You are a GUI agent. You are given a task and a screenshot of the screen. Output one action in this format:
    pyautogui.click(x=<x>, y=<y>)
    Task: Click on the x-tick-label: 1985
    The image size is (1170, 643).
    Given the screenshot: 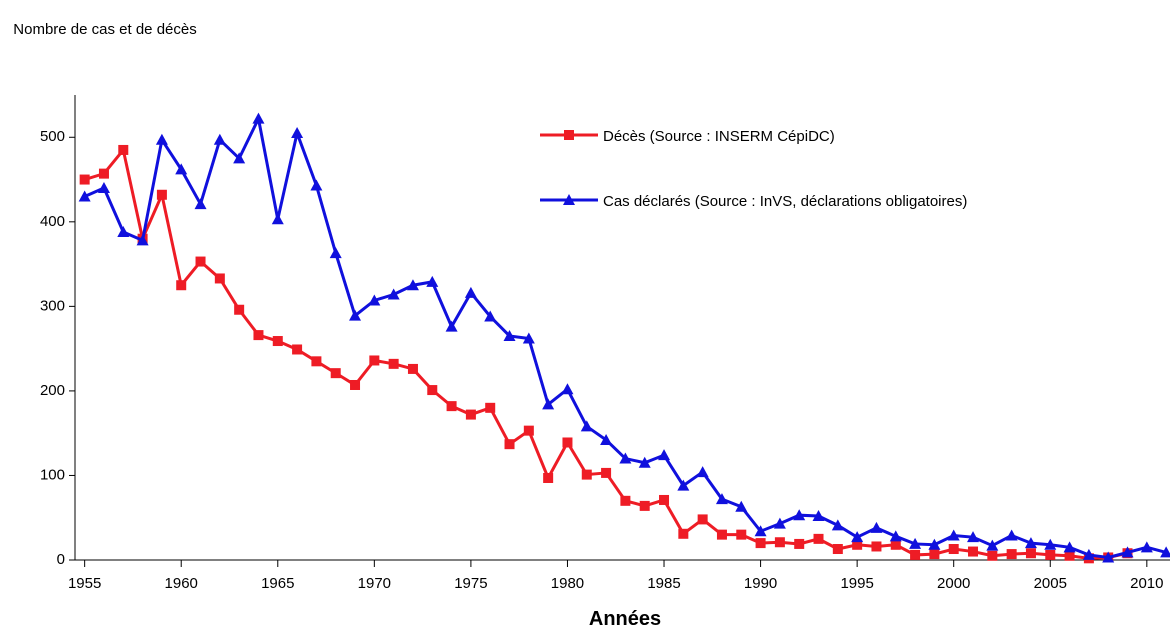 What is the action you would take?
    pyautogui.click(x=663, y=583)
    